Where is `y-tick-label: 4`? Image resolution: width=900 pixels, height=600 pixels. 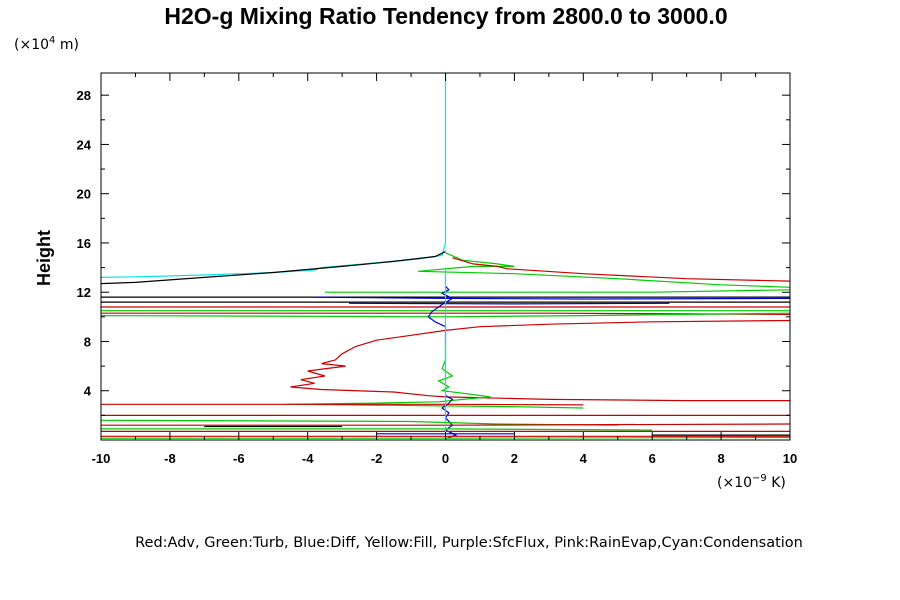
y-tick-label: 4 is located at coordinates (88, 391).